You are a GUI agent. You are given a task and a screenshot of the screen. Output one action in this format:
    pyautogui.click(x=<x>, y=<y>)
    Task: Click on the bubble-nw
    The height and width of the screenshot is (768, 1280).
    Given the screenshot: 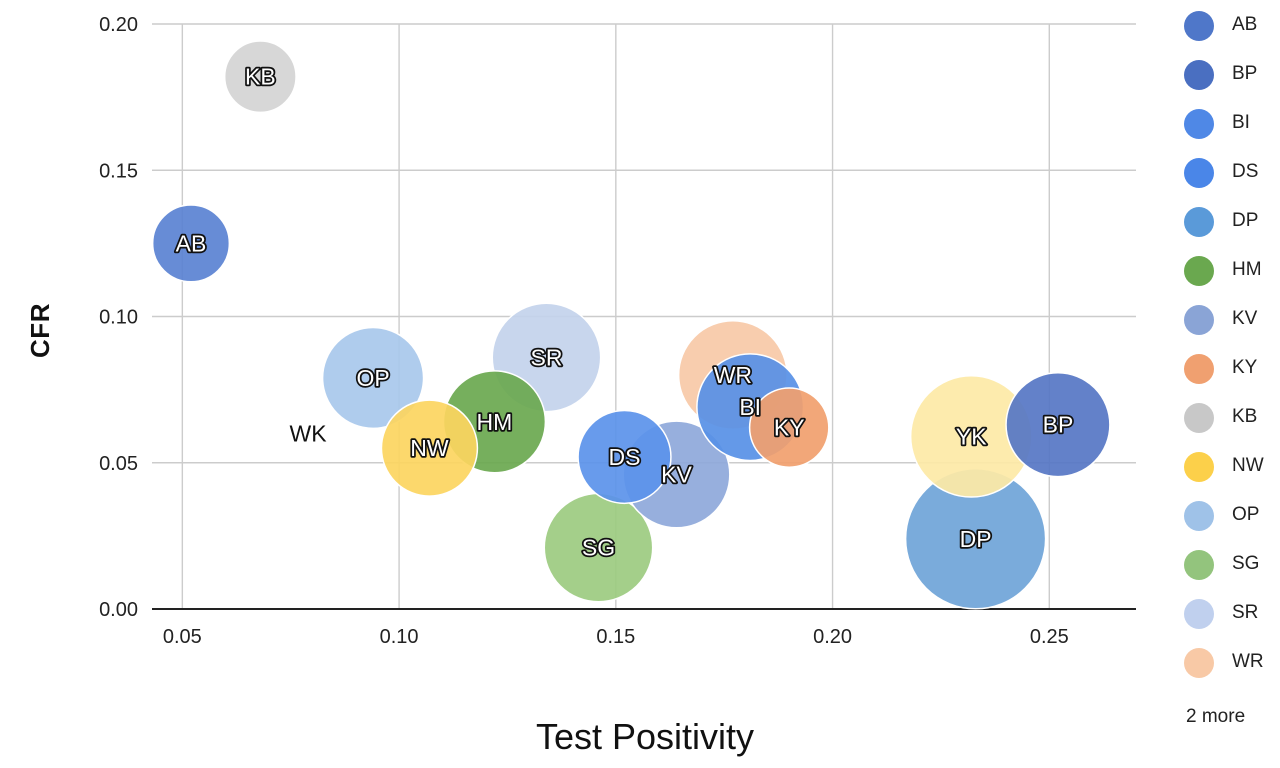 What is the action you would take?
    pyautogui.click(x=429, y=448)
    